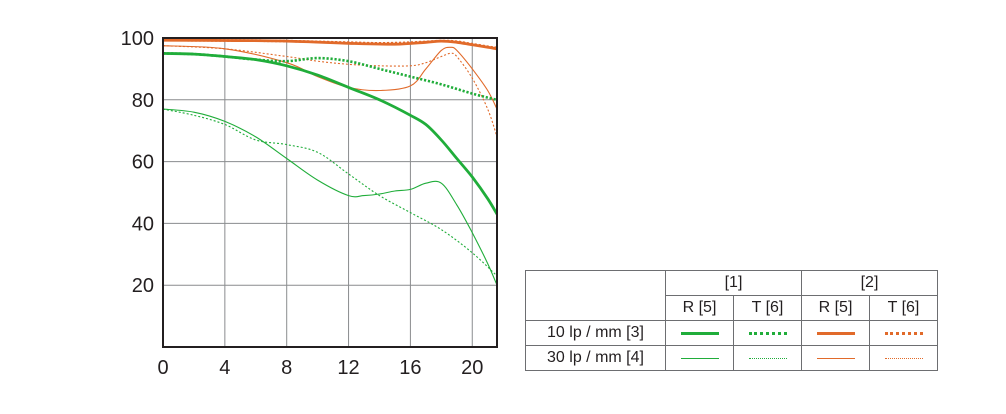 This screenshot has height=414, width=1006. I want to click on legend-row-10lp: 10 lp / mm [3], so click(731, 333).